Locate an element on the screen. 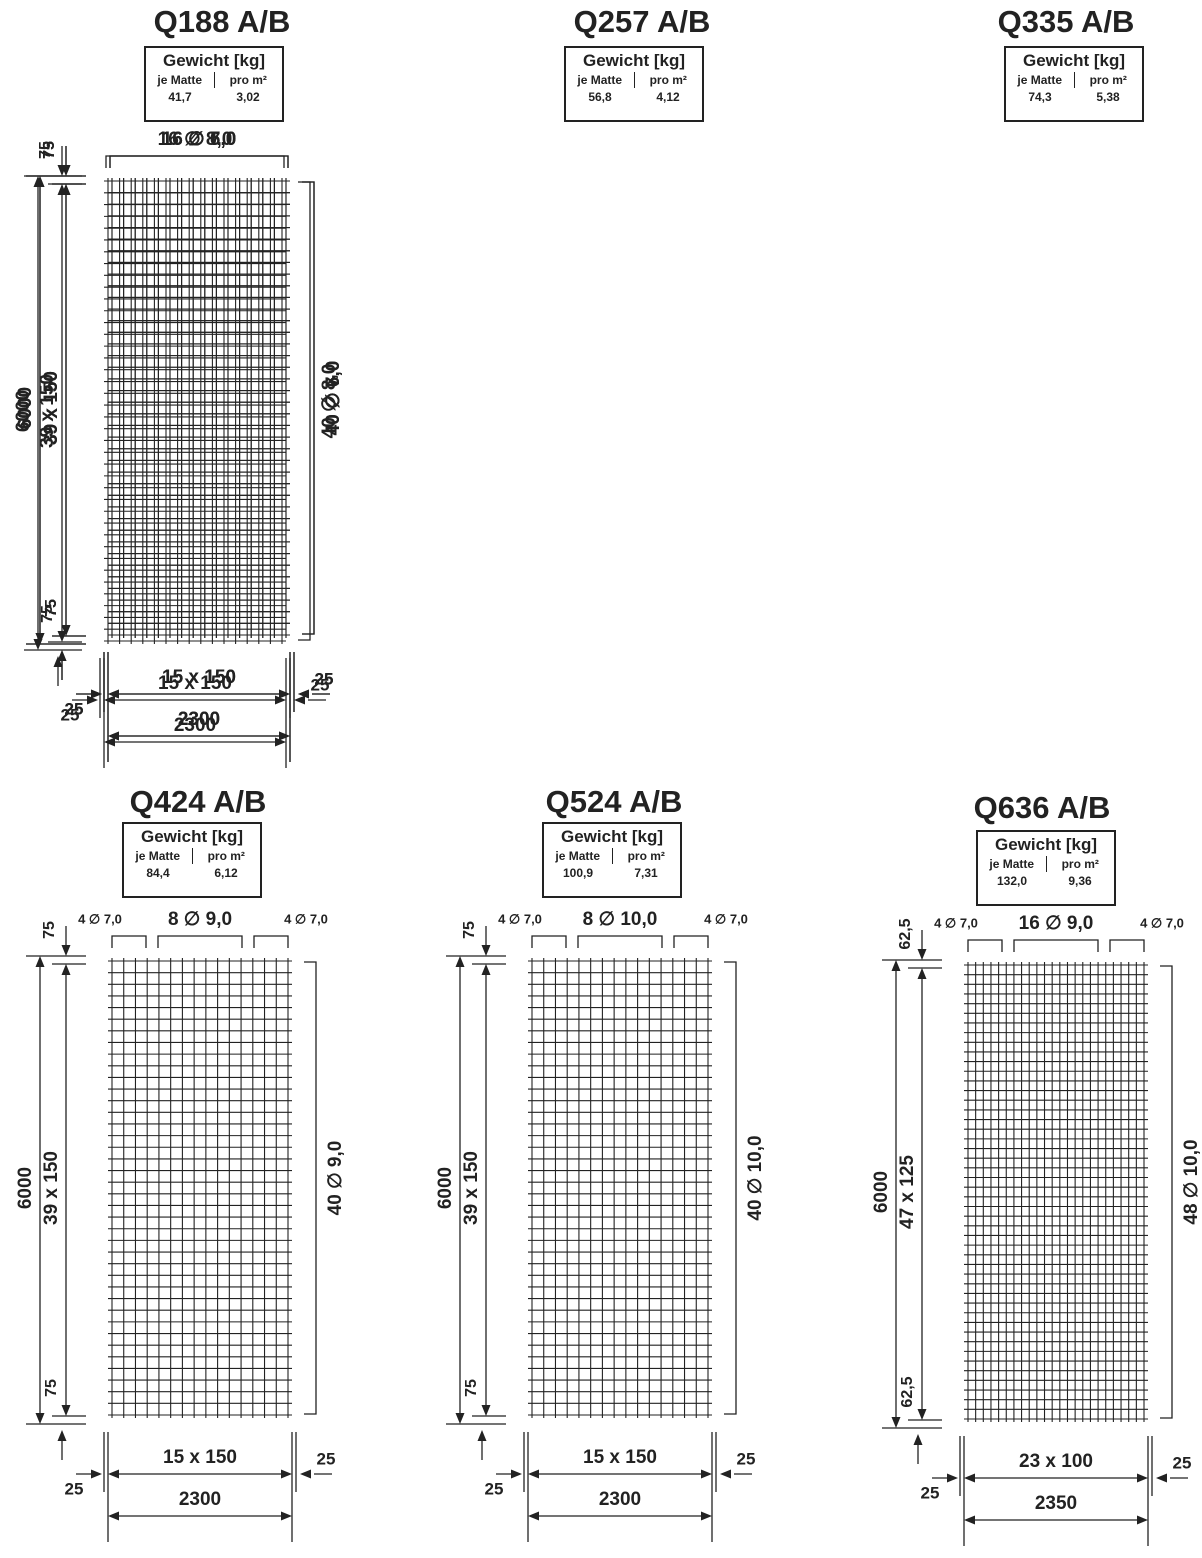 This screenshot has height=1558, width=1202. mesh-grid is located at coordinates (1056, 1192).